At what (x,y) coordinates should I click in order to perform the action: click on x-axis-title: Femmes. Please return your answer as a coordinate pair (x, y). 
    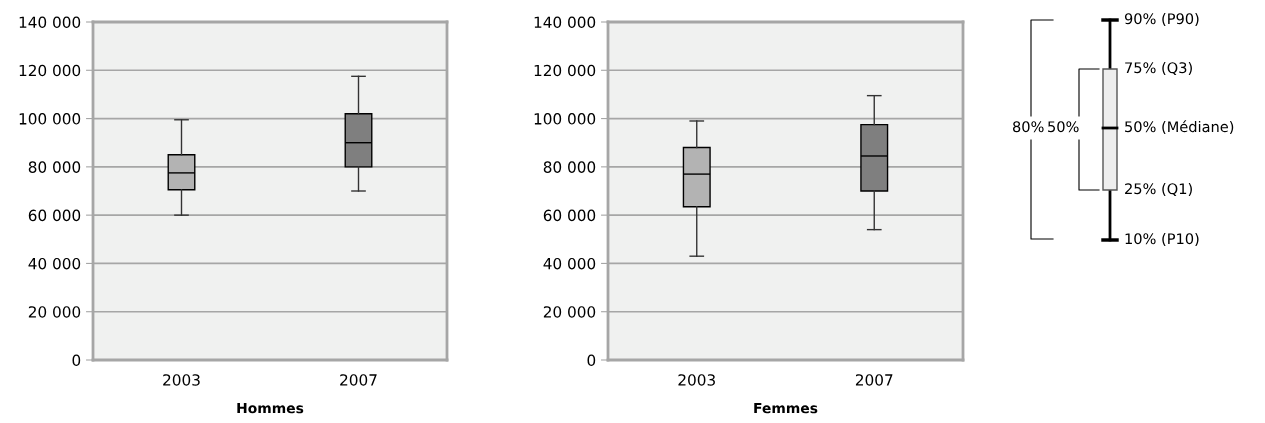
    Looking at the image, I should click on (786, 408).